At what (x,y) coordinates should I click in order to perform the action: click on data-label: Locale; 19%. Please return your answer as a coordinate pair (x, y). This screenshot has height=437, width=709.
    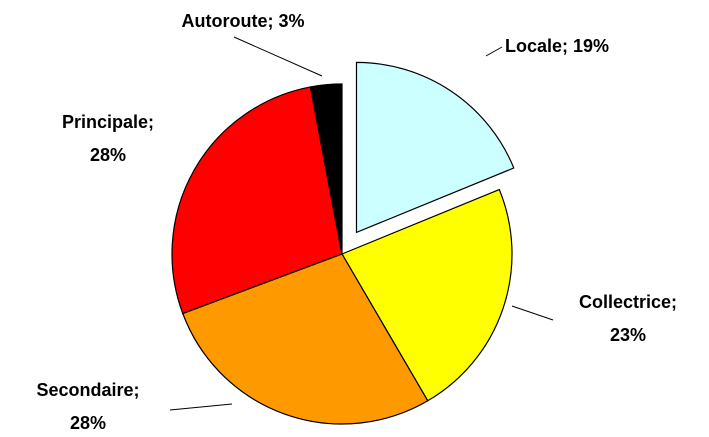
    Looking at the image, I should click on (557, 46).